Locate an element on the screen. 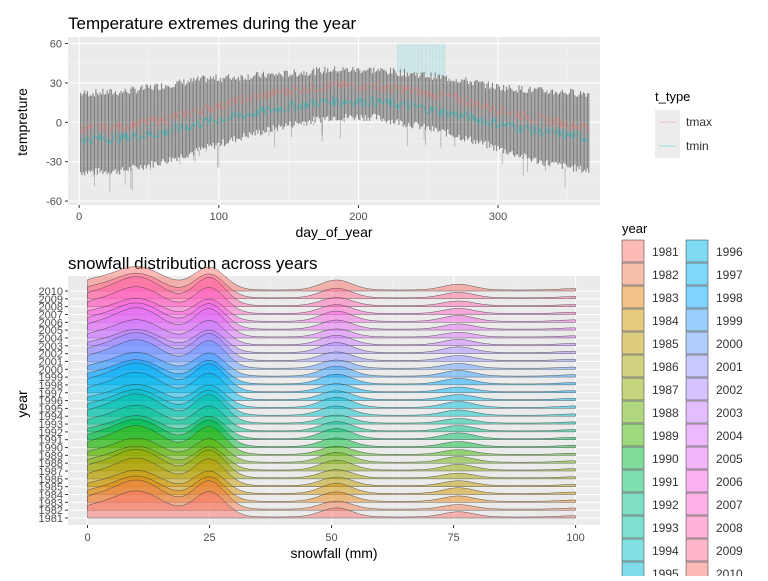 The image size is (768, 581). temp-x-tick-label: 200 is located at coordinates (358, 217).